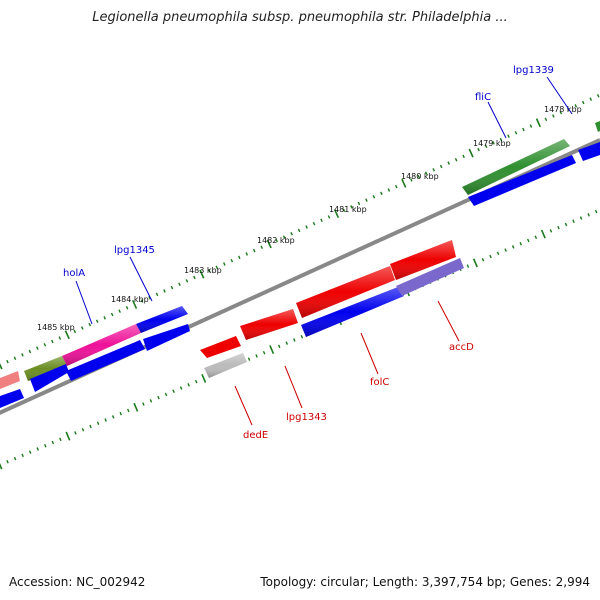 The image size is (600, 600). What do you see at coordinates (10, 380) in the screenshot?
I see `gene-salmon-left` at bounding box center [10, 380].